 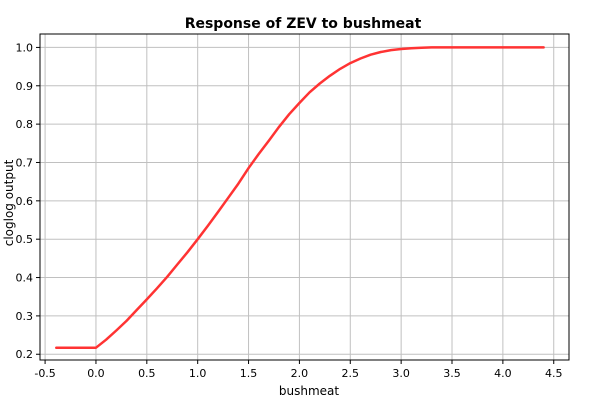 I want to click on x-tick-label: 4.0, so click(x=503, y=373).